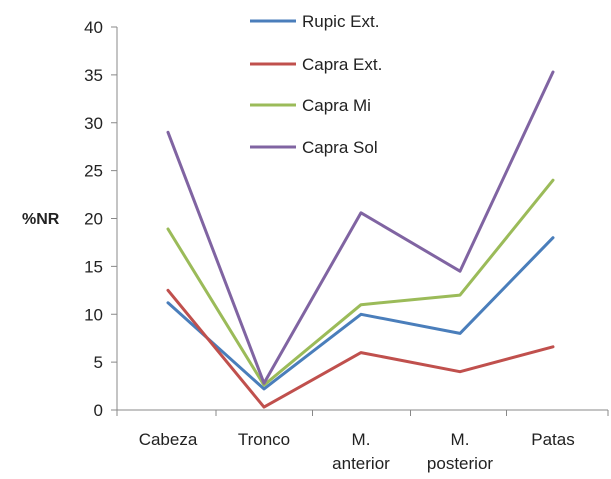 The height and width of the screenshot is (479, 611). I want to click on legend-item: Capra Mi, so click(310, 105).